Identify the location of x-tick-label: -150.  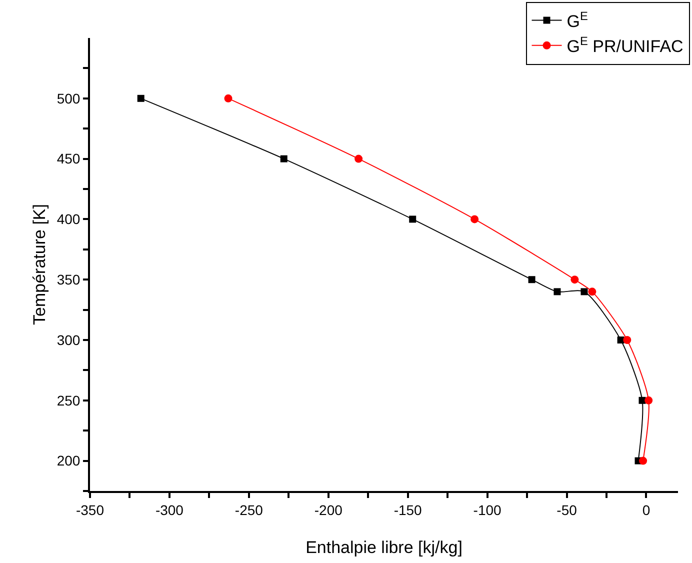
(408, 510).